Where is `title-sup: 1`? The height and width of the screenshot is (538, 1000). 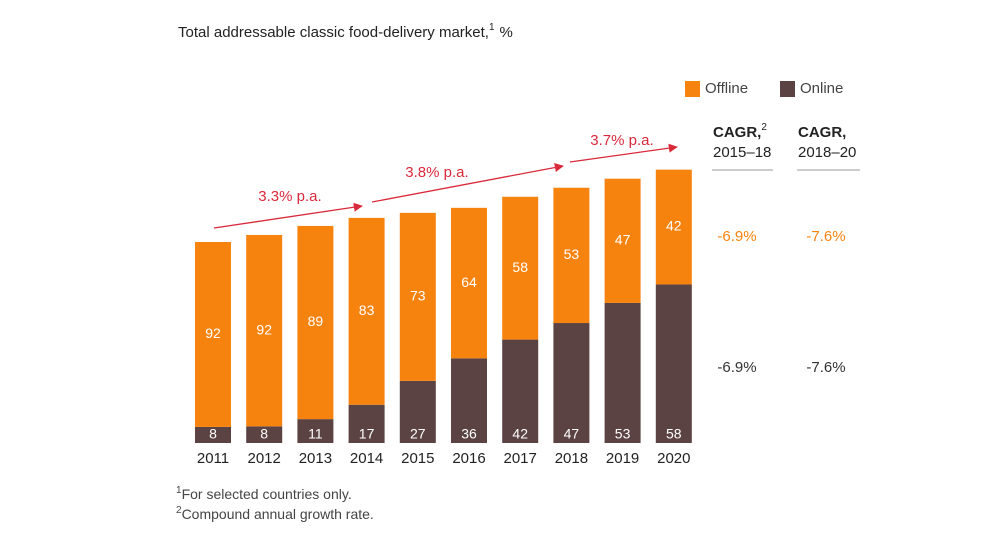 title-sup: 1 is located at coordinates (492, 27).